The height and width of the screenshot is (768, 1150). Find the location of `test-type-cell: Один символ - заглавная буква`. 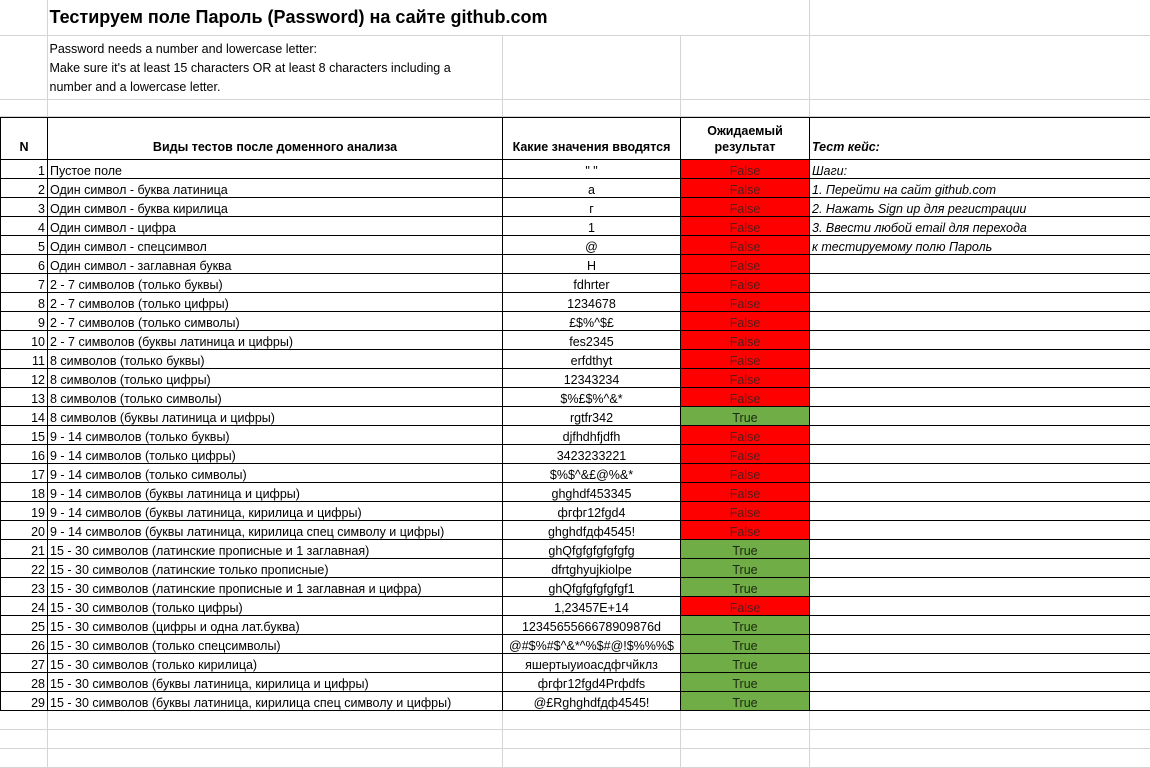

test-type-cell: Один символ - заглавная буква is located at coordinates (275, 263).